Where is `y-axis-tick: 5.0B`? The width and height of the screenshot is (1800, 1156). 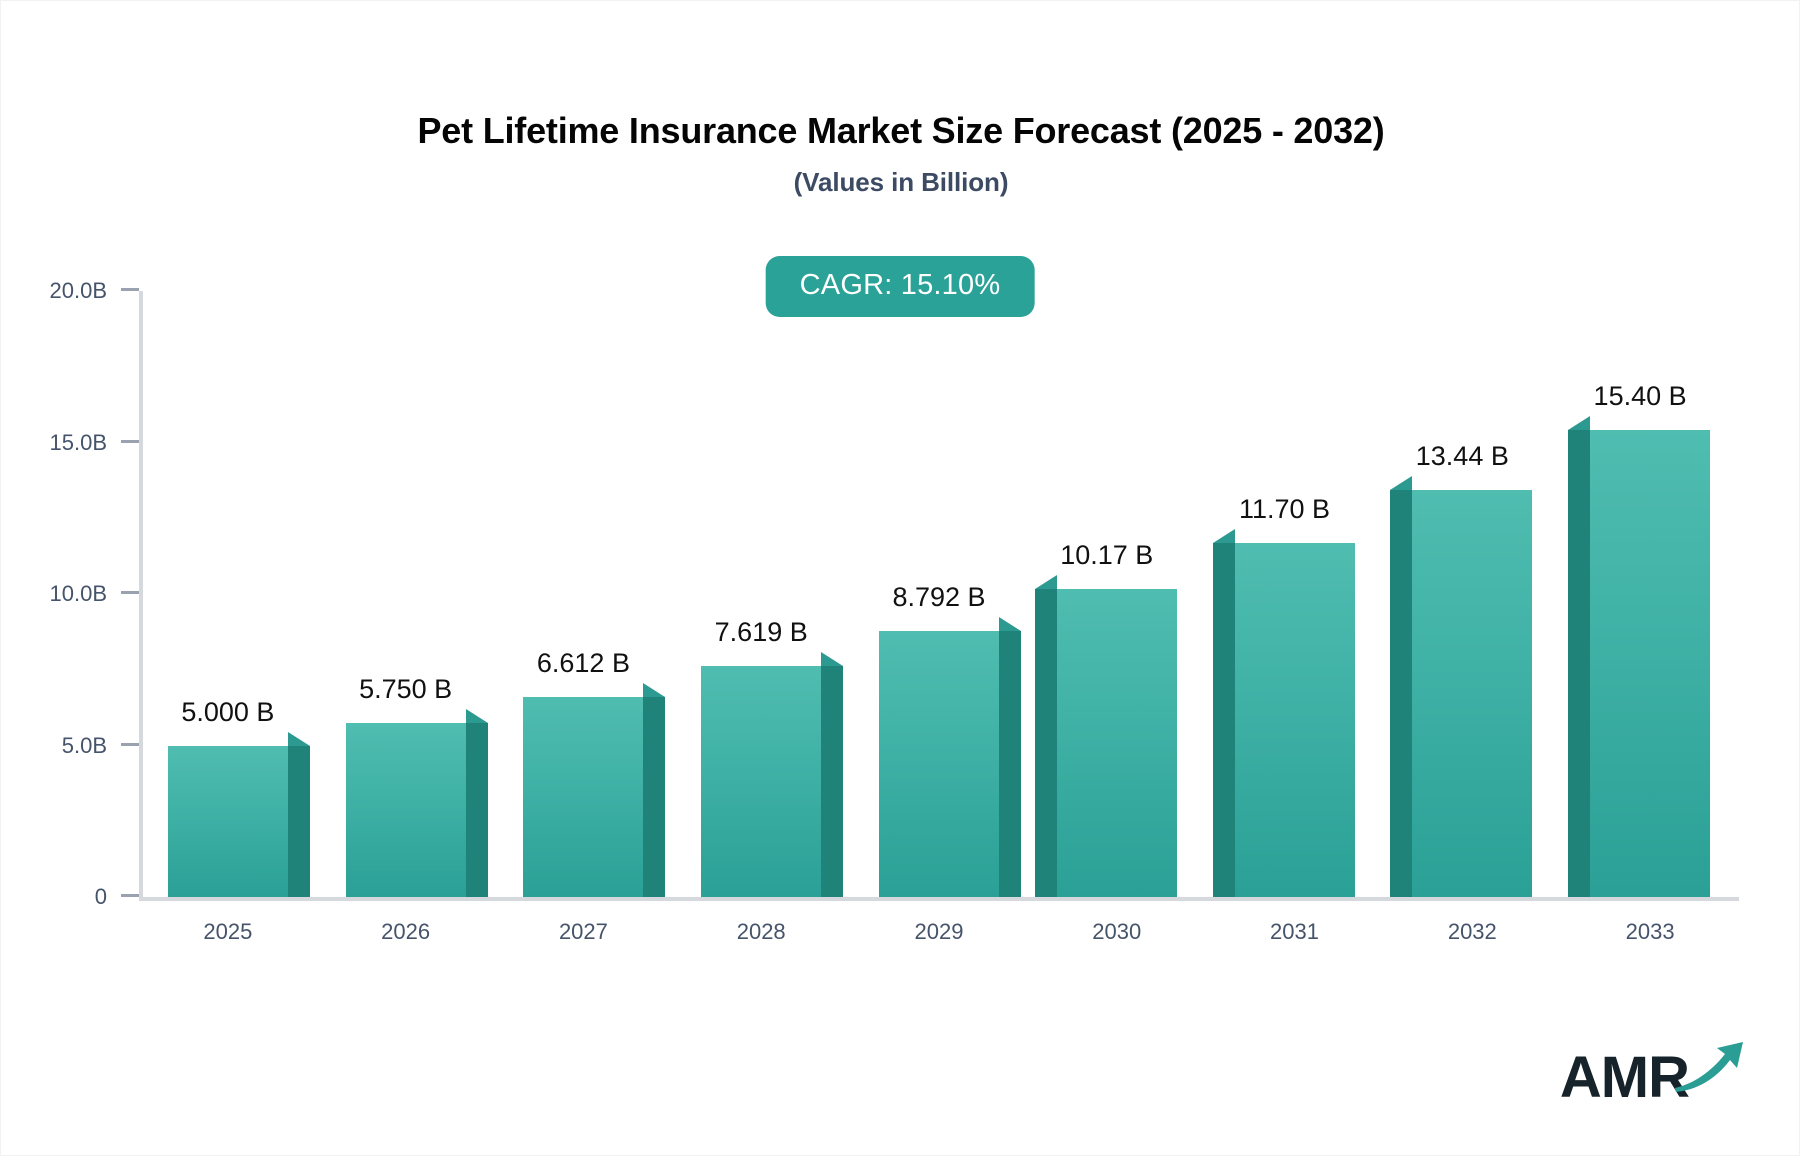 y-axis-tick: 5.0B is located at coordinates (74, 746).